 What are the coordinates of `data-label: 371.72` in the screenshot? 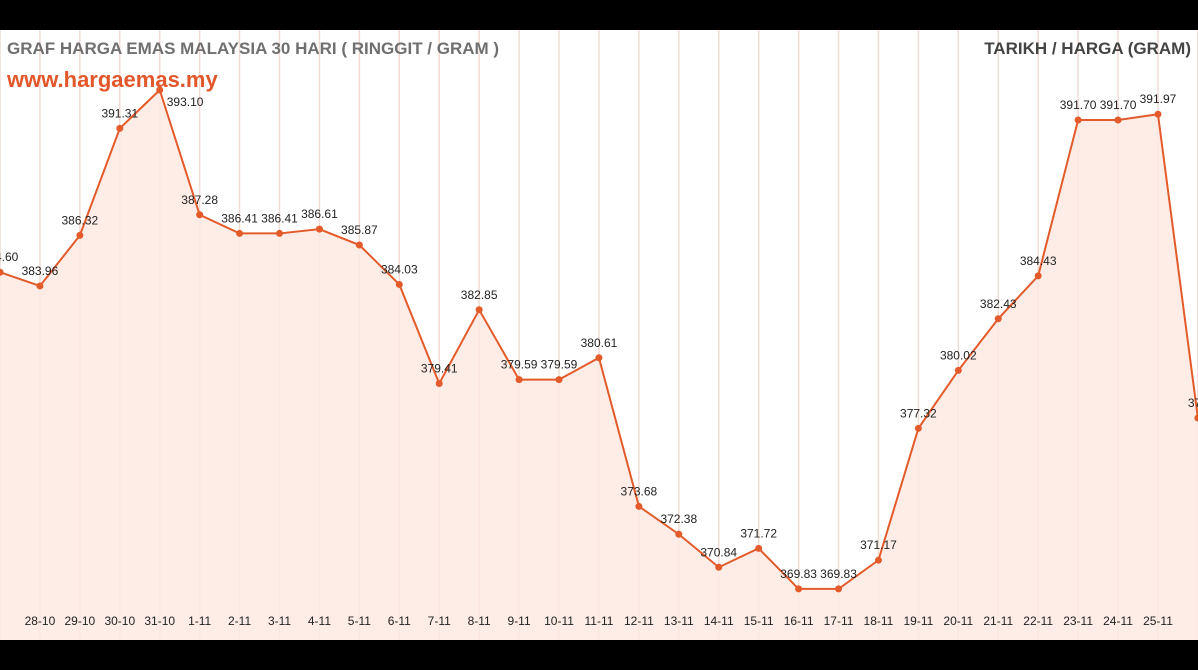 It's located at (758, 533).